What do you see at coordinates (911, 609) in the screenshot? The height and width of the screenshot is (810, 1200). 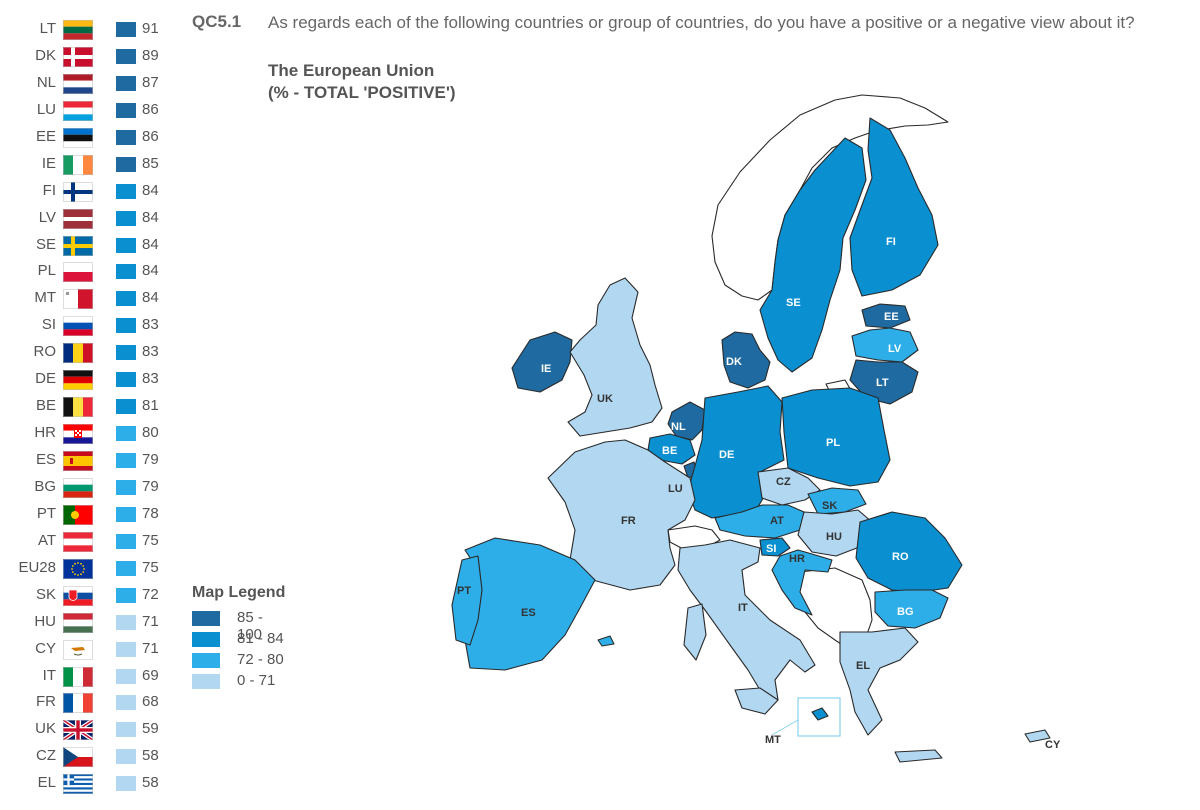 I see `map-country-bg` at bounding box center [911, 609].